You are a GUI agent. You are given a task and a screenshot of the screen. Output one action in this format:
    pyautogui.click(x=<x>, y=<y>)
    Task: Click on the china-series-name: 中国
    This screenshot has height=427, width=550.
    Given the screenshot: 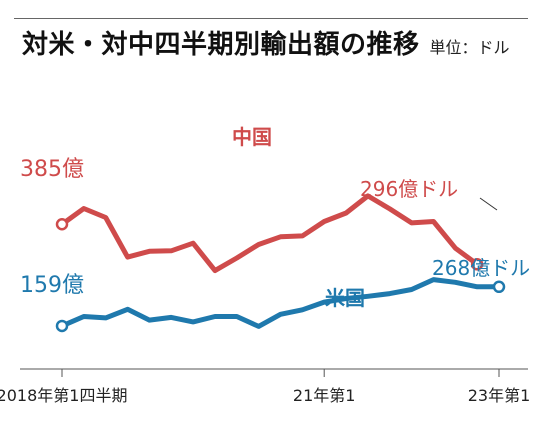 What is the action you would take?
    pyautogui.click(x=252, y=137)
    